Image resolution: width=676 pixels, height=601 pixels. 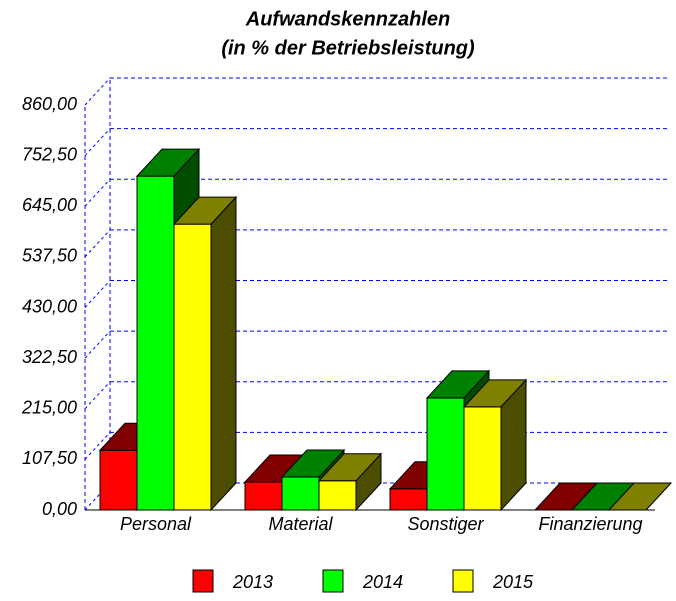 What do you see at coordinates (445, 524) in the screenshot?
I see `x-tick-label: Sonstiger` at bounding box center [445, 524].